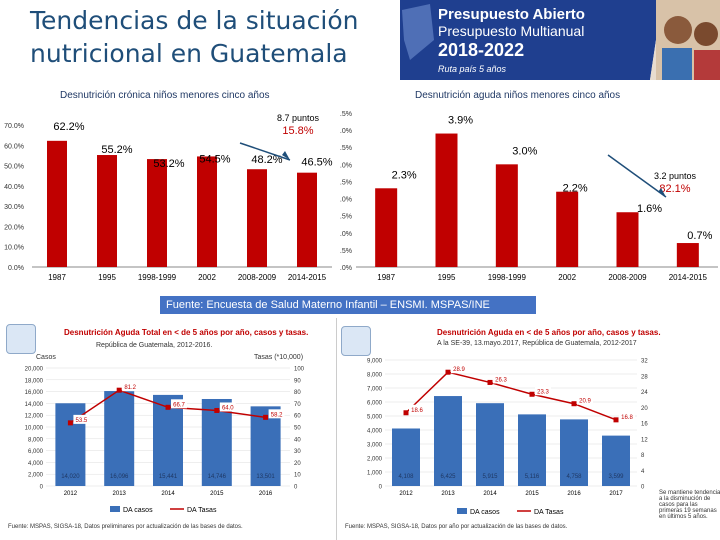 The image size is (720, 540). Describe the element at coordinates (36, 440) in the screenshot. I see `left-tick-label: 8,000` at that location.